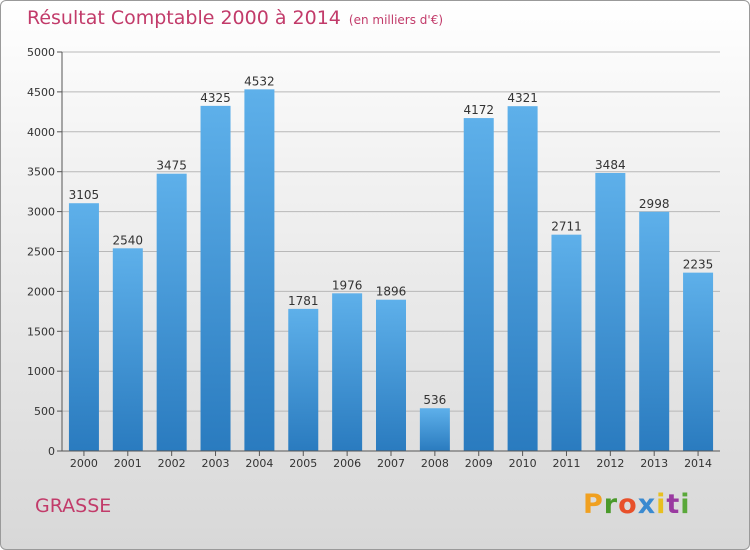 The image size is (750, 550). I want to click on bar-2006, so click(347, 372).